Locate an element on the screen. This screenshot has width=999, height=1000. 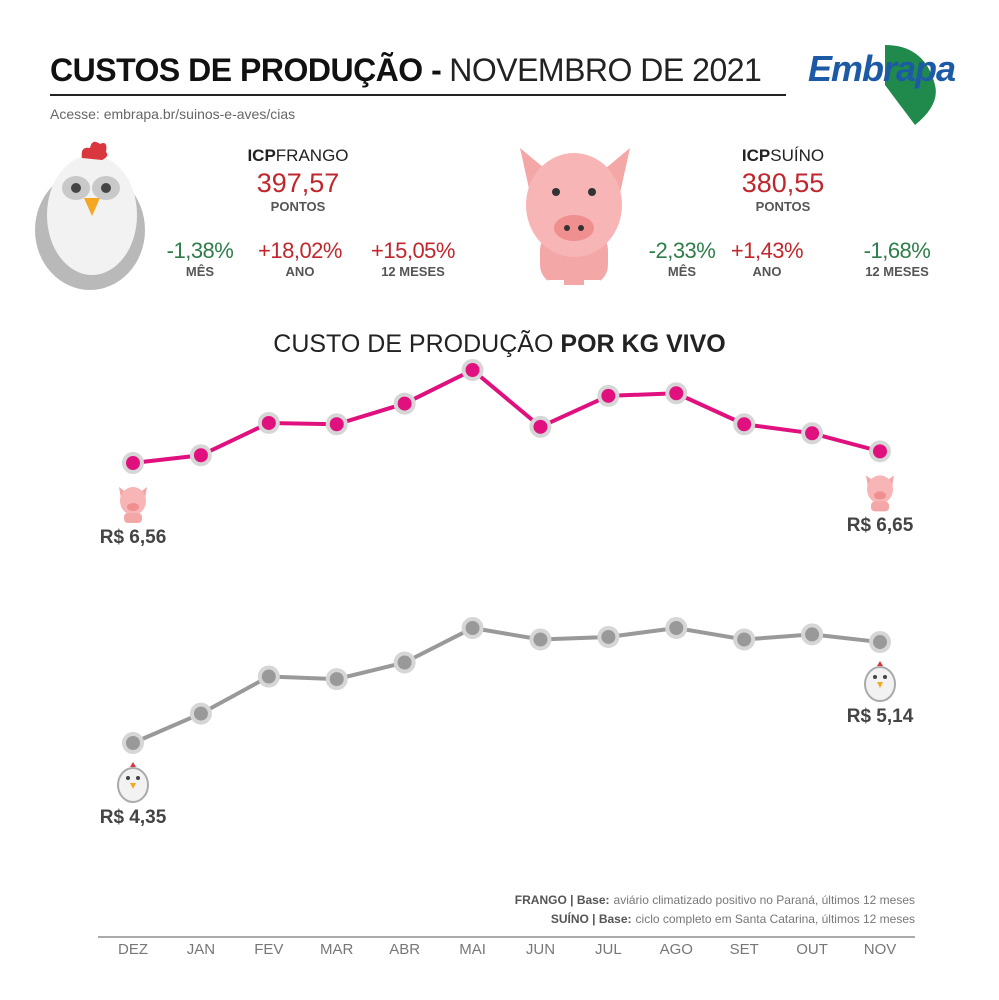
index-label: FRANGO is located at coordinates (312, 155).